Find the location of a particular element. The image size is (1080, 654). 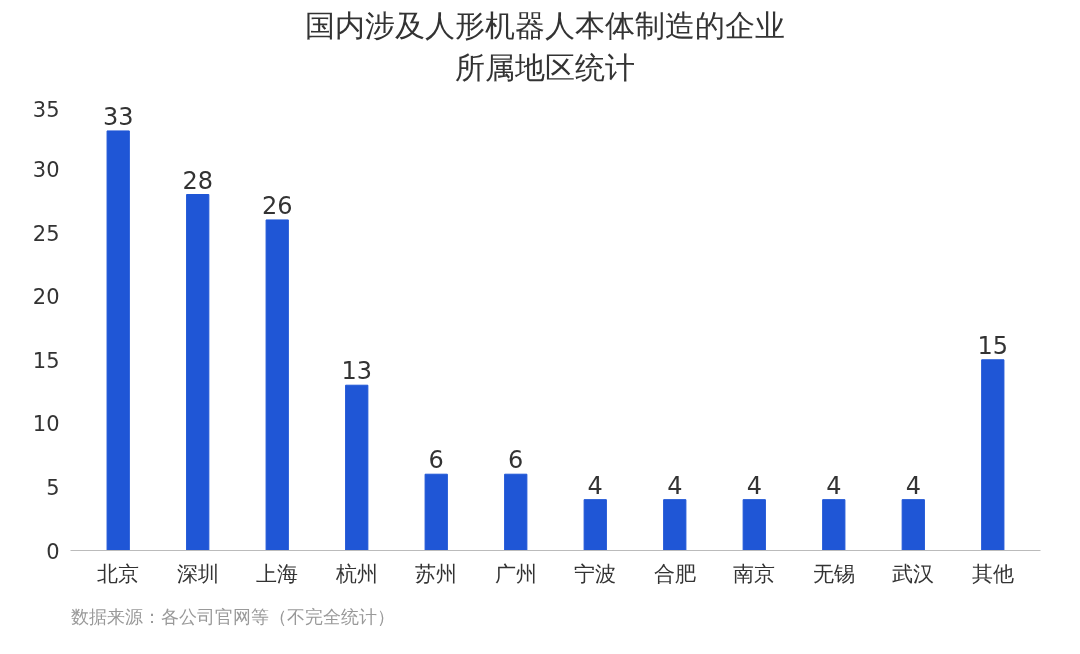

x-tick-label: 杭州 is located at coordinates (356, 573).